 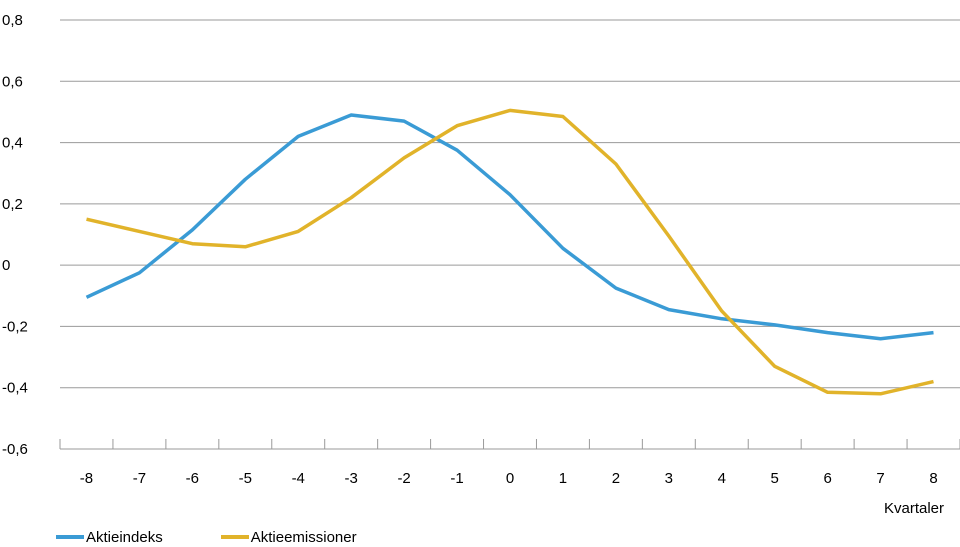 What do you see at coordinates (15, 449) in the screenshot?
I see `y-tick-label: -0,6` at bounding box center [15, 449].